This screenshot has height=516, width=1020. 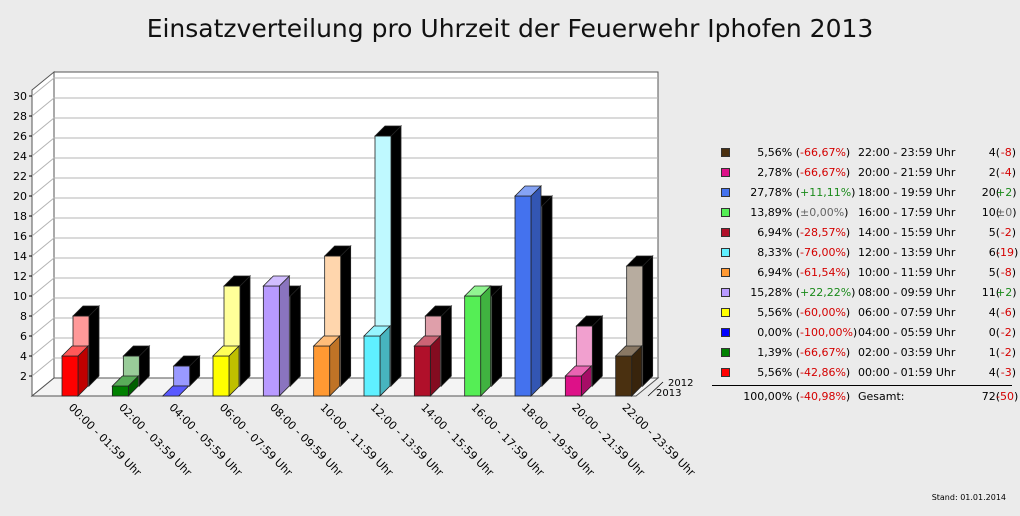 What do you see at coordinates (825, 312) in the screenshot?
I see `legend-change: -60,00%)` at bounding box center [825, 312].